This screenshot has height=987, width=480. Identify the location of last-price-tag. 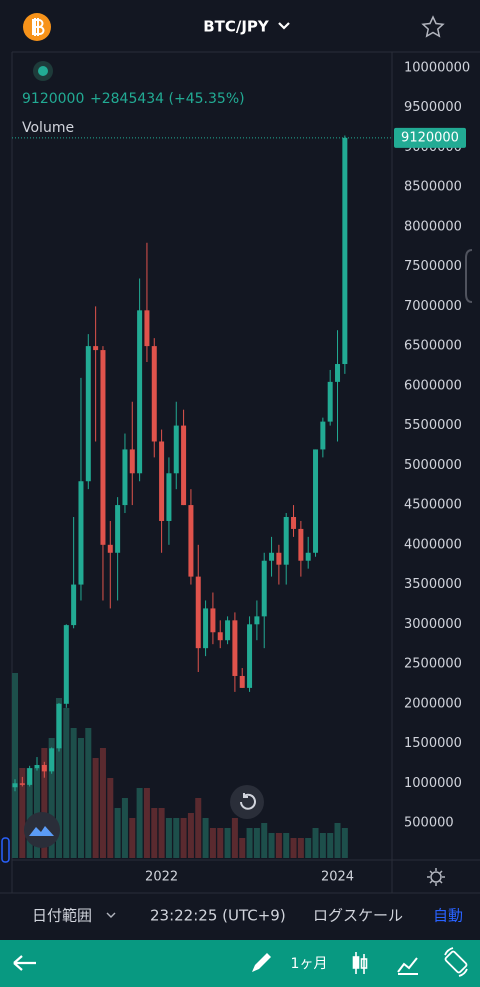
(430, 137).